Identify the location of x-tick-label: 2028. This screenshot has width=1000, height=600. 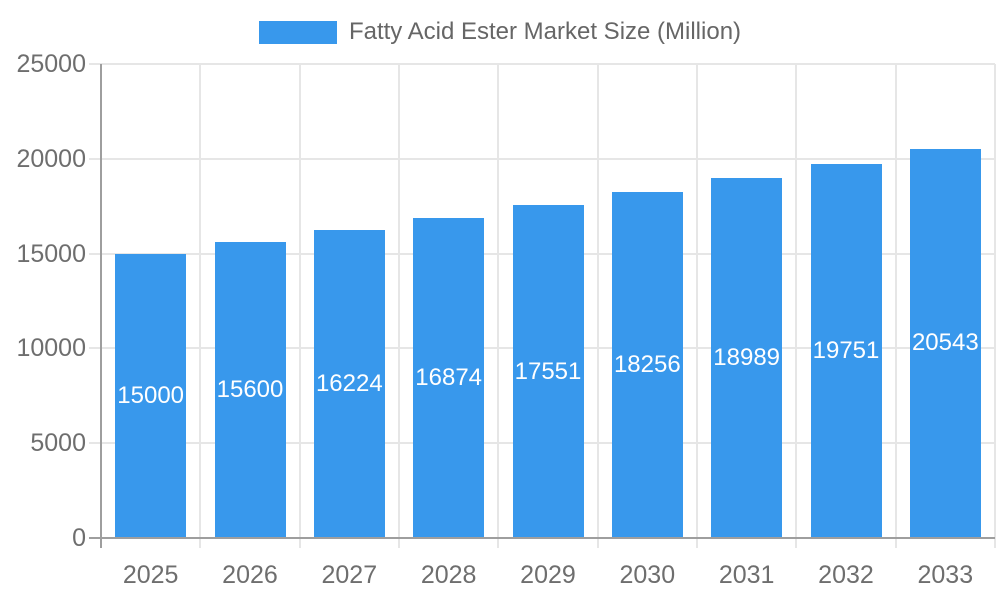
(448, 575).